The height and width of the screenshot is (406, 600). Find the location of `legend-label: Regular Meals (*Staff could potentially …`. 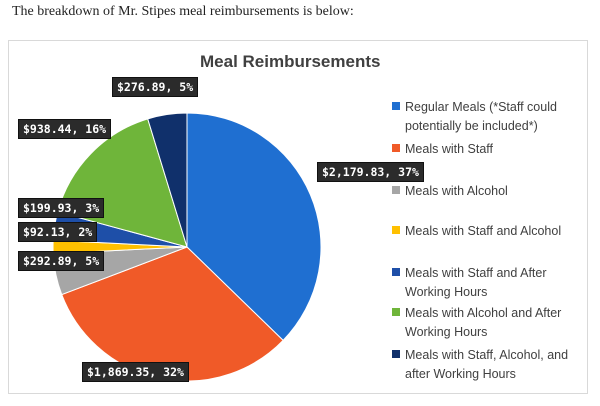

legend-label: Regular Meals (*Staff could potentially … is located at coordinates (481, 116).